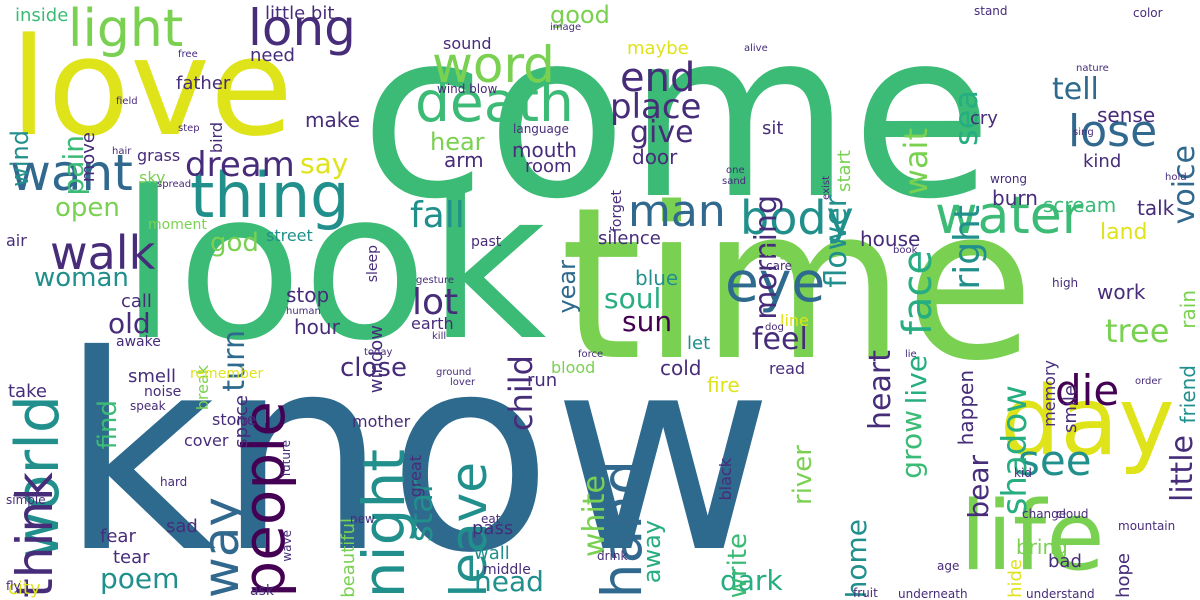 The image size is (1200, 600). Describe the element at coordinates (240, 165) in the screenshot. I see `word-dream: dream` at that location.